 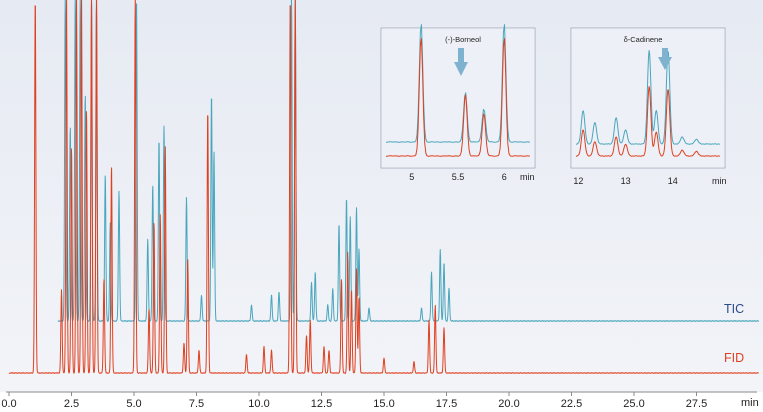 I want to click on inset-1-x-tick-label: 5.5, so click(x=458, y=177).